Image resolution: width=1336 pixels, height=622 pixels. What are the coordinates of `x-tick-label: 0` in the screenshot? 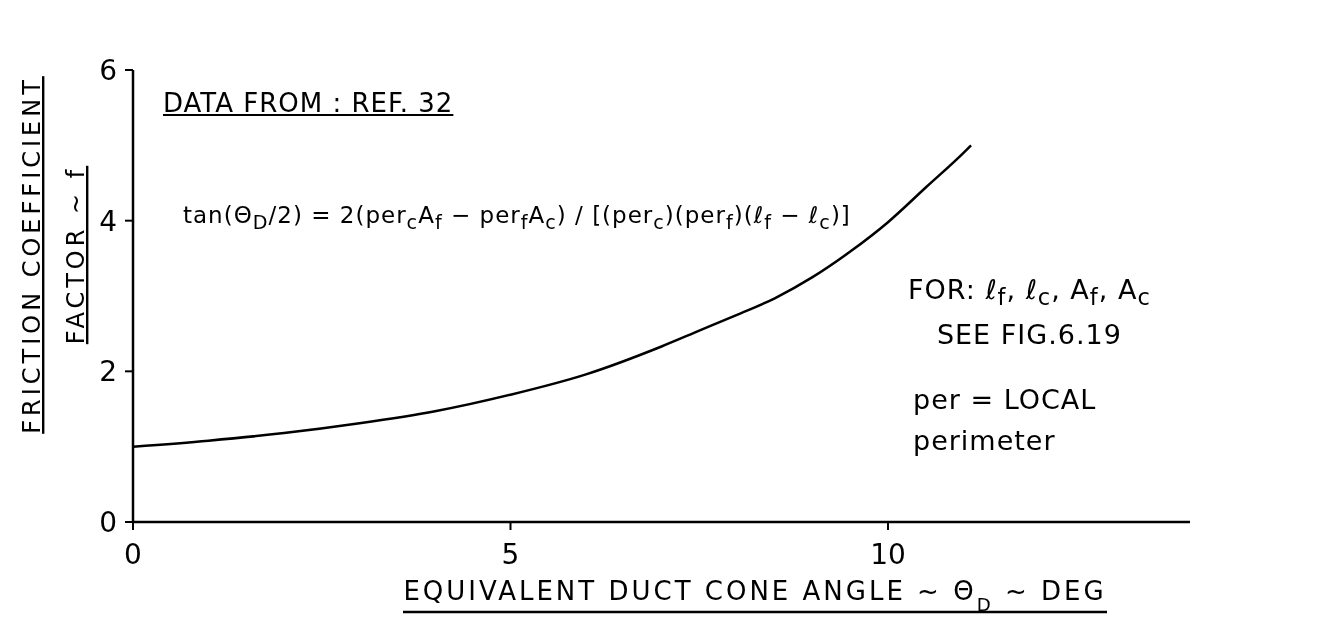 It's located at (133, 554).